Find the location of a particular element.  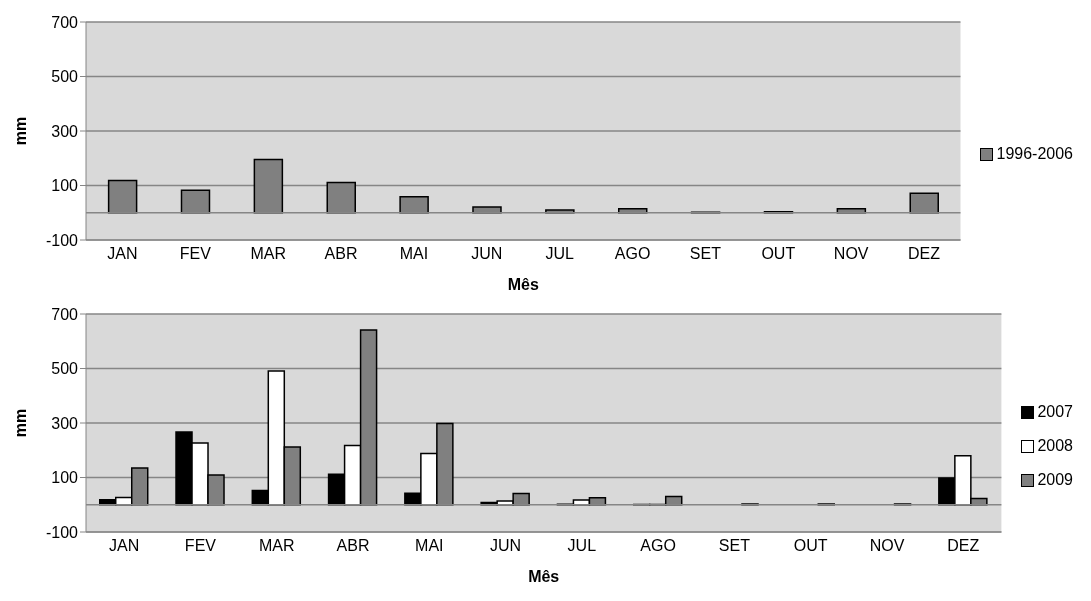

legend-label: 2009 is located at coordinates (1055, 480).